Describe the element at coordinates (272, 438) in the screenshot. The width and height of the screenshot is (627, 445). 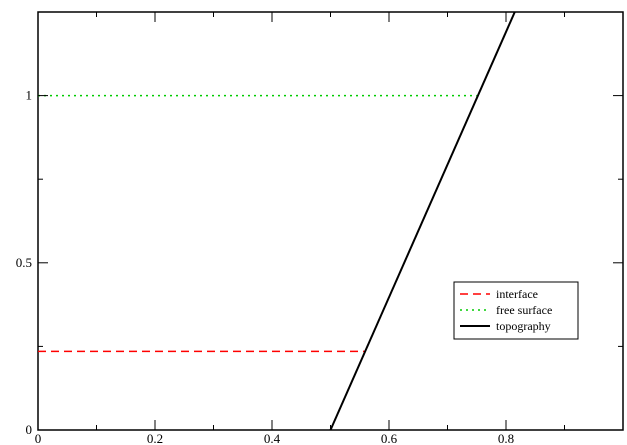
I see `x-tick-label: 0.4` at that location.